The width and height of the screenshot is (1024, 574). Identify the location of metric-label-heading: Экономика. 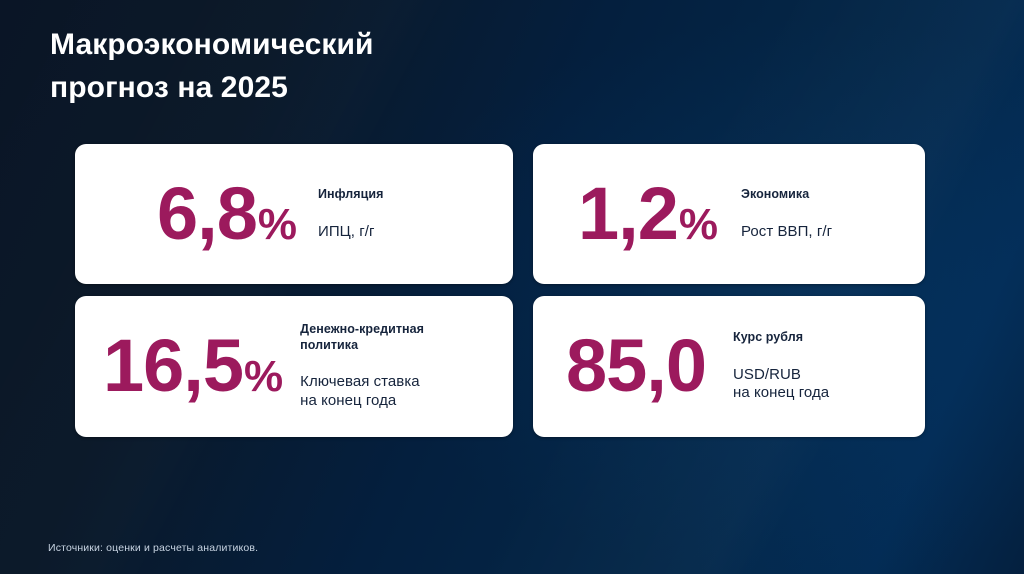
(775, 193).